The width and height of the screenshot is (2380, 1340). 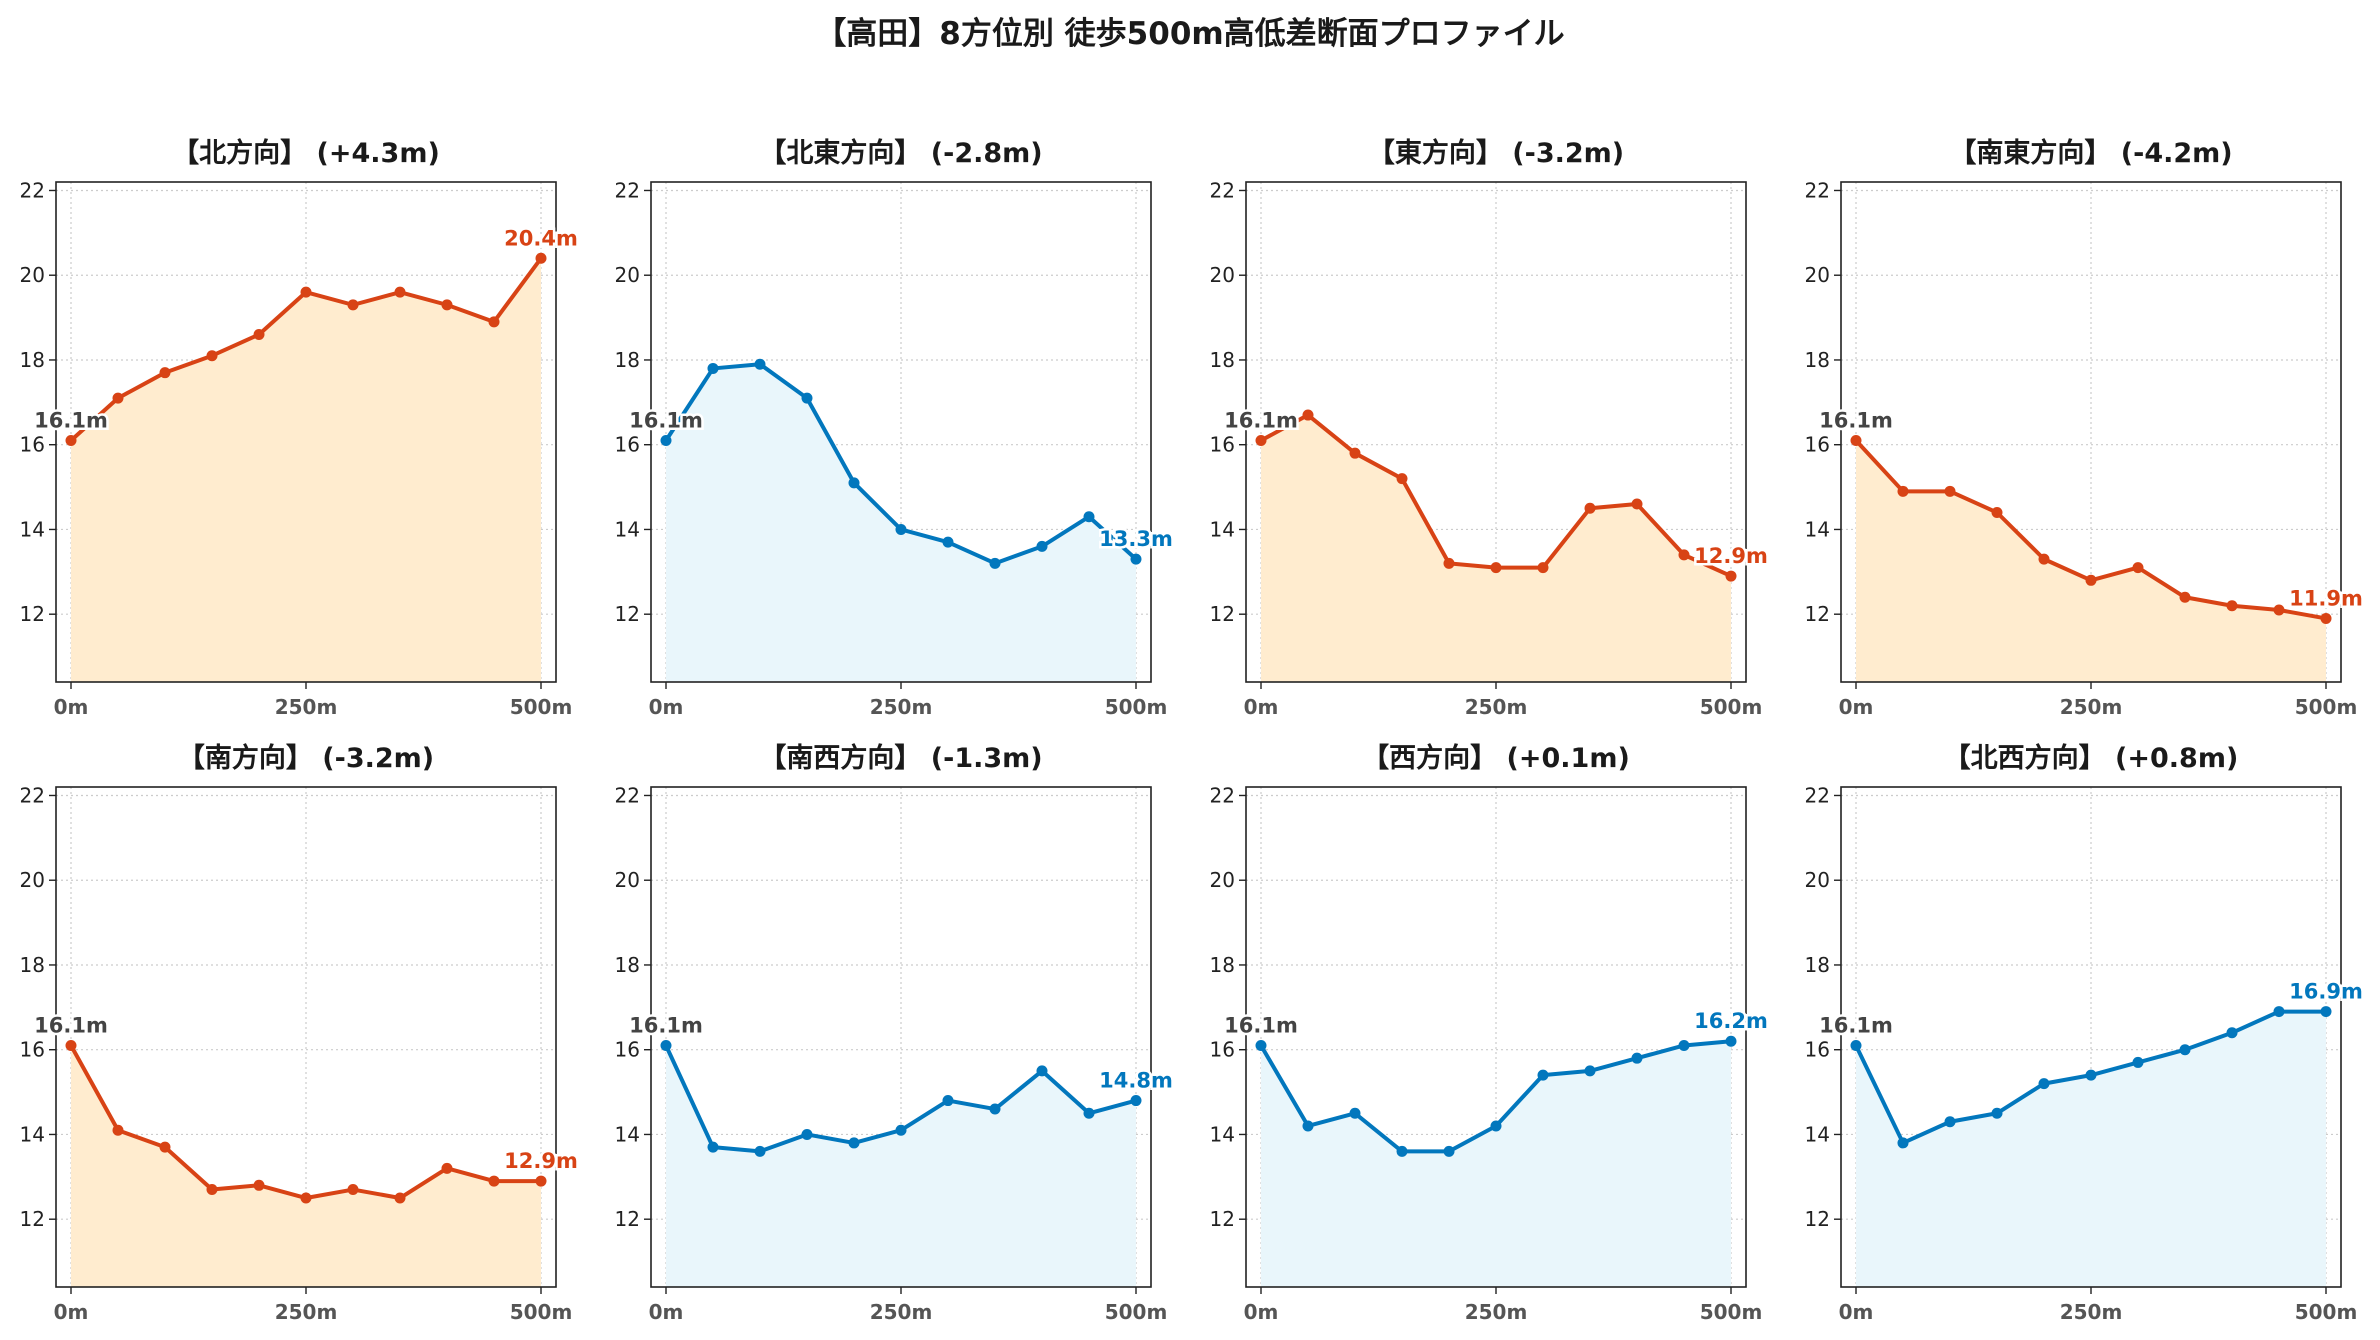 What do you see at coordinates (306, 153) in the screenshot?
I see `panel-title: 【北方向】 (+4.3m)` at bounding box center [306, 153].